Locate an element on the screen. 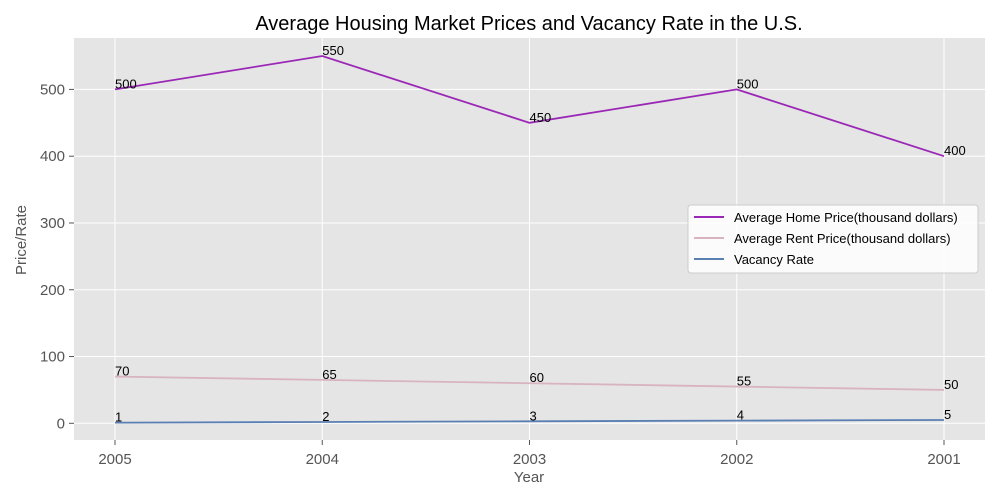 The width and height of the screenshot is (1000, 500). y-tick-label: 100 is located at coordinates (52, 357).